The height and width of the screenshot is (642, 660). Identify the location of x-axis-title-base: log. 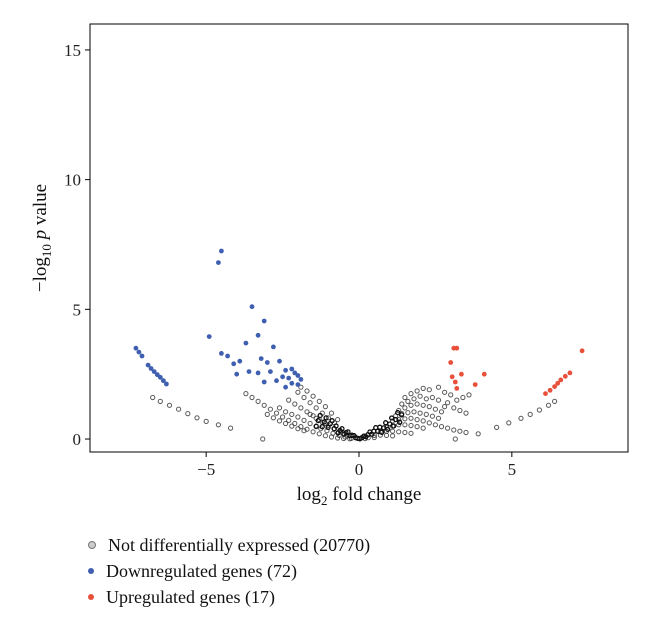
(309, 494).